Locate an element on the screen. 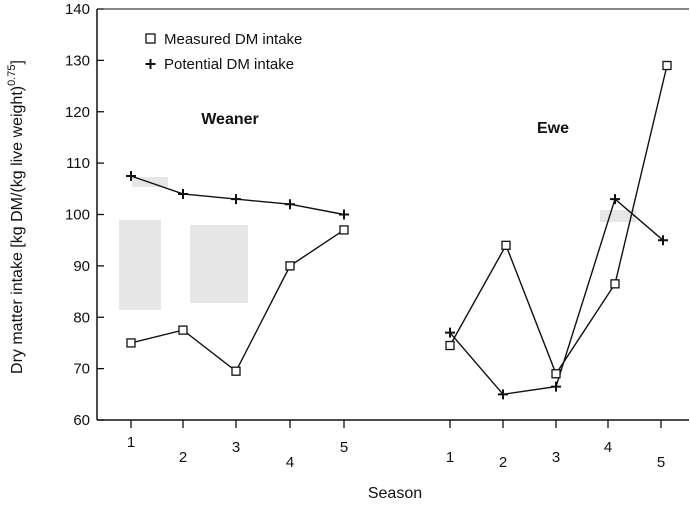 This screenshot has height=505, width=690. legend-label-measured: Measured DM intake is located at coordinates (233, 39).